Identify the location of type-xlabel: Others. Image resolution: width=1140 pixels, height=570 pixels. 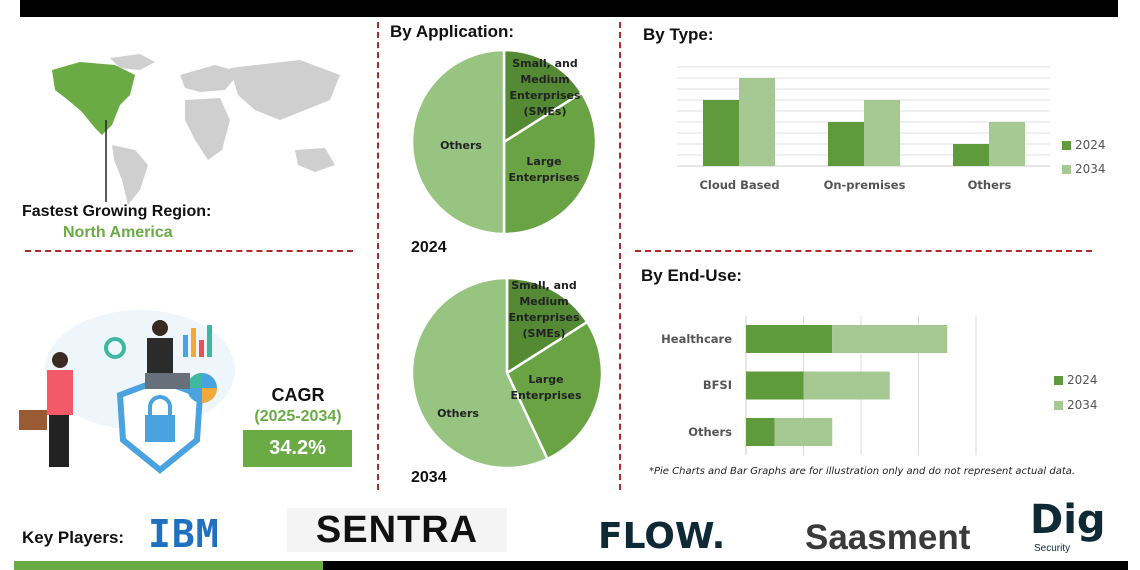
(989, 185).